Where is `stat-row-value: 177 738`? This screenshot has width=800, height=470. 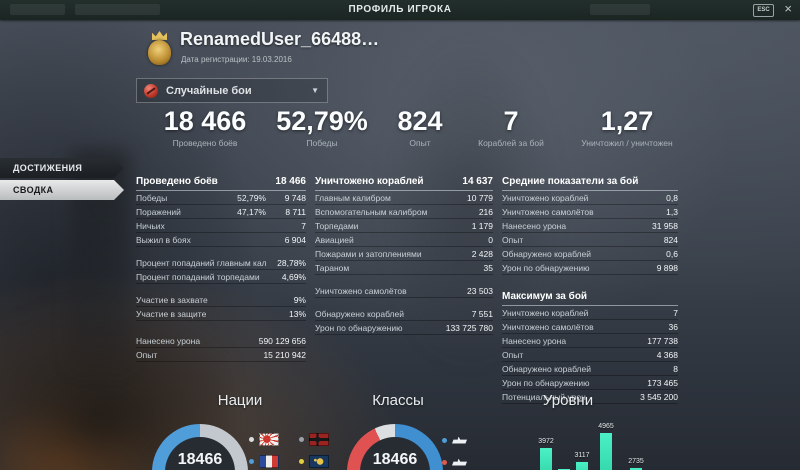 stat-row-value: 177 738 is located at coordinates (662, 340).